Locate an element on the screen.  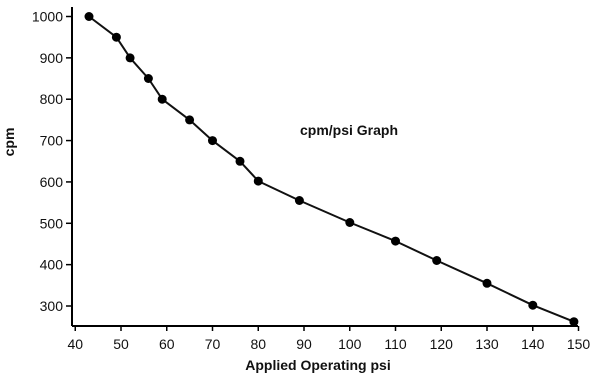
x-tick-label: 70 is located at coordinates (213, 344).